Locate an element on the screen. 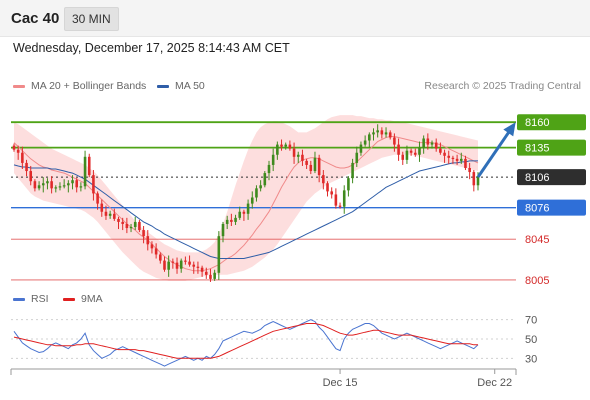 The image size is (590, 400). rsi-tick-70: 70 is located at coordinates (531, 321).